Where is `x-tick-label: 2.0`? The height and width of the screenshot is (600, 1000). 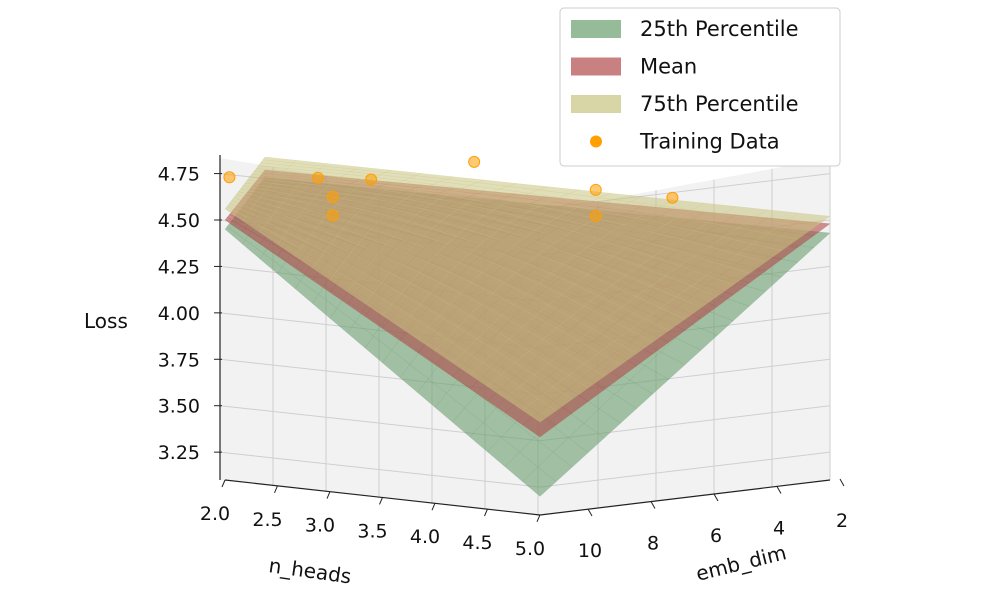
x-tick-label: 2.0 is located at coordinates (215, 514).